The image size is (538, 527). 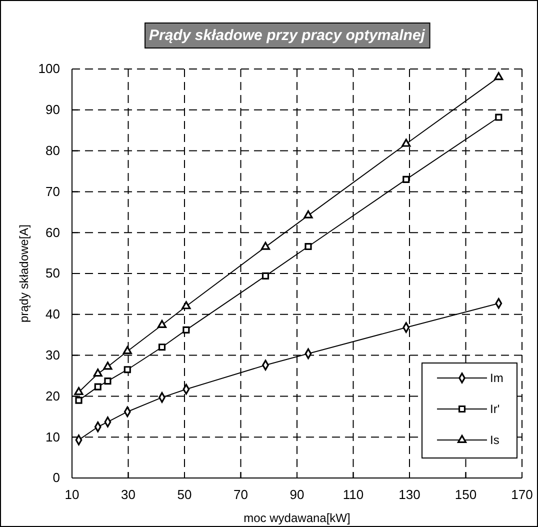 What do you see at coordinates (465, 494) in the screenshot?
I see `x-tick-label: 150` at bounding box center [465, 494].